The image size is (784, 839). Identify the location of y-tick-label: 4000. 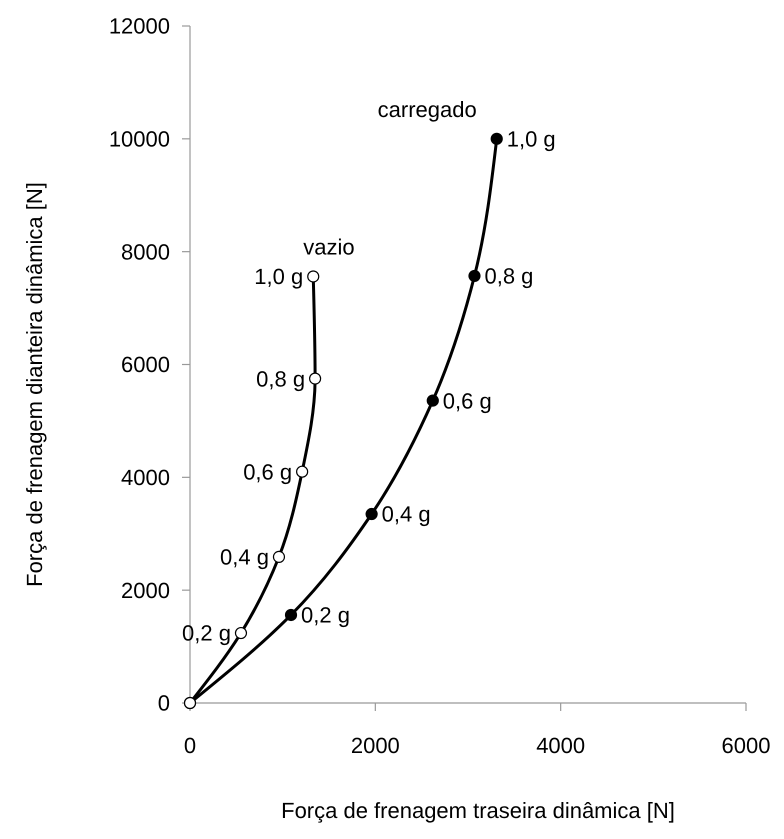
(145, 477).